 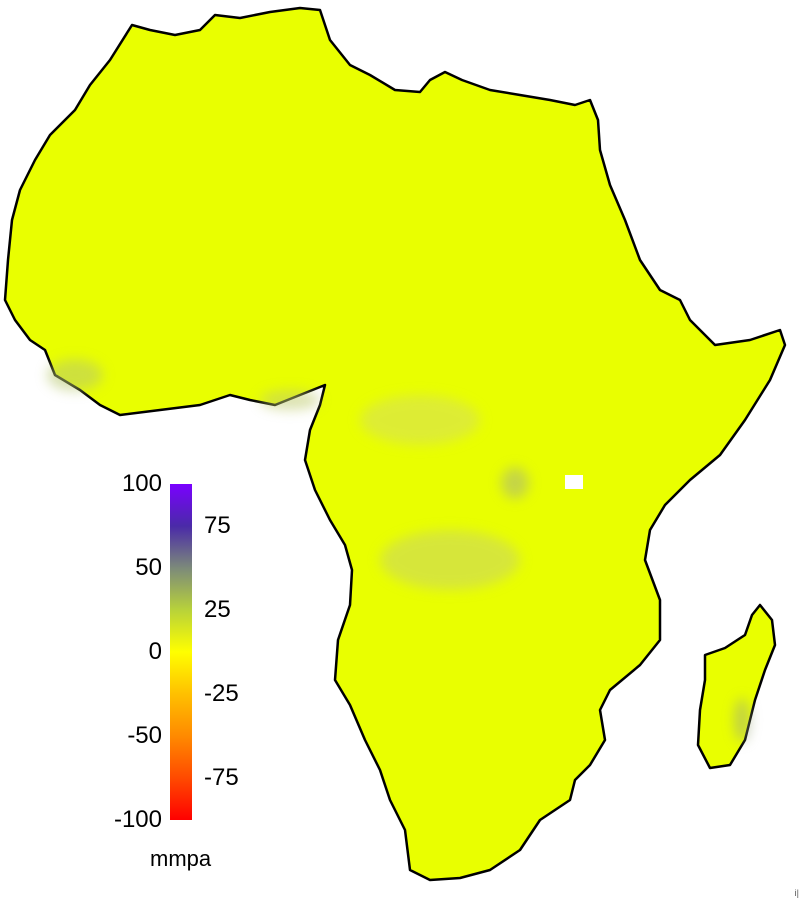 I want to click on credit-mark: i|, so click(x=796, y=893).